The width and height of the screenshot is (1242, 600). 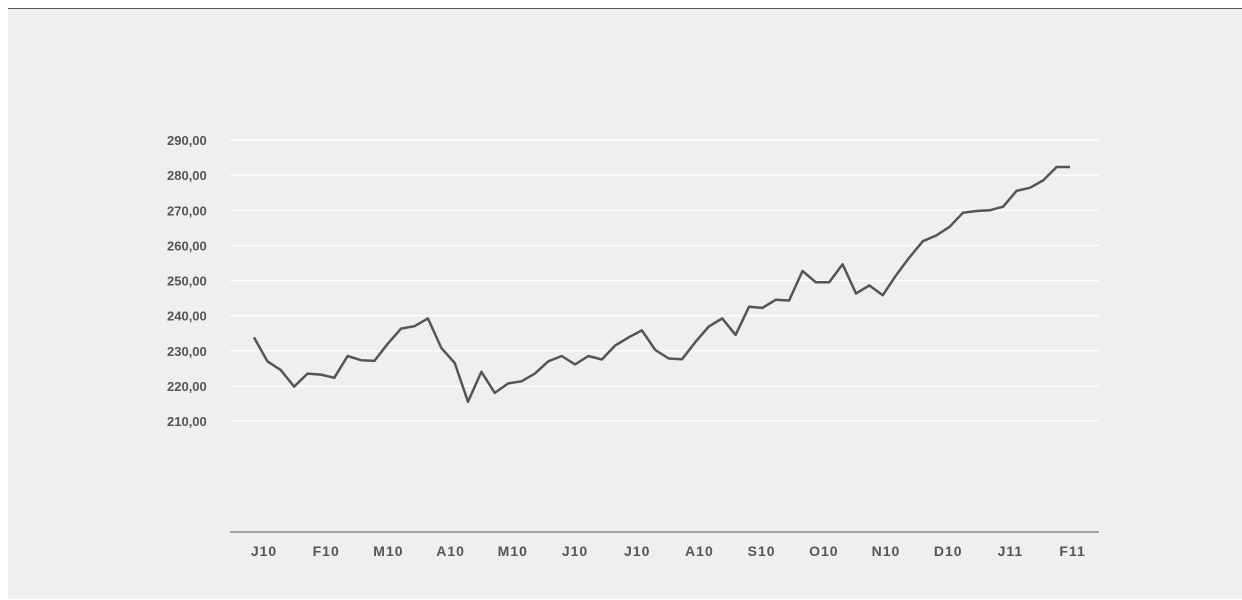 I want to click on y-tick-label: 280,00, so click(x=187, y=175).